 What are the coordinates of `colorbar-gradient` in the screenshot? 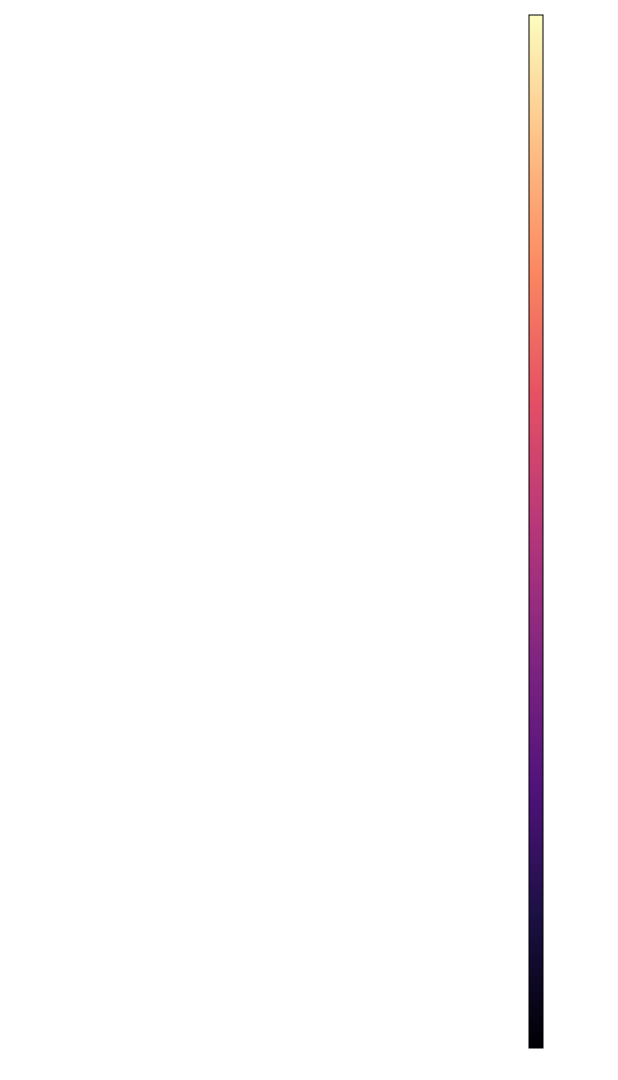 It's located at (536, 531).